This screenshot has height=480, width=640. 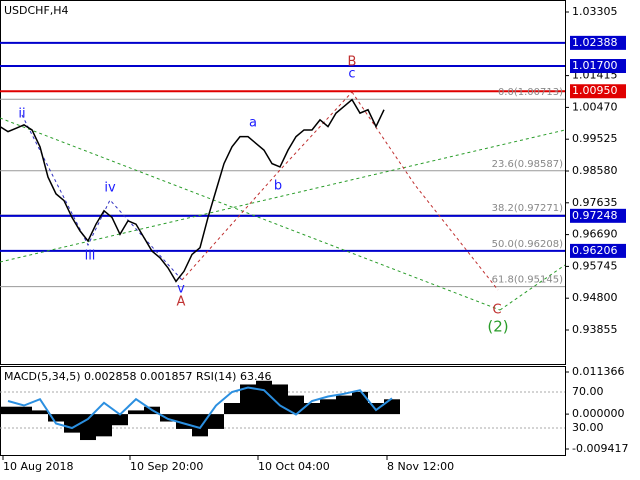 I want to click on level-label: 0.97248, so click(x=595, y=215).